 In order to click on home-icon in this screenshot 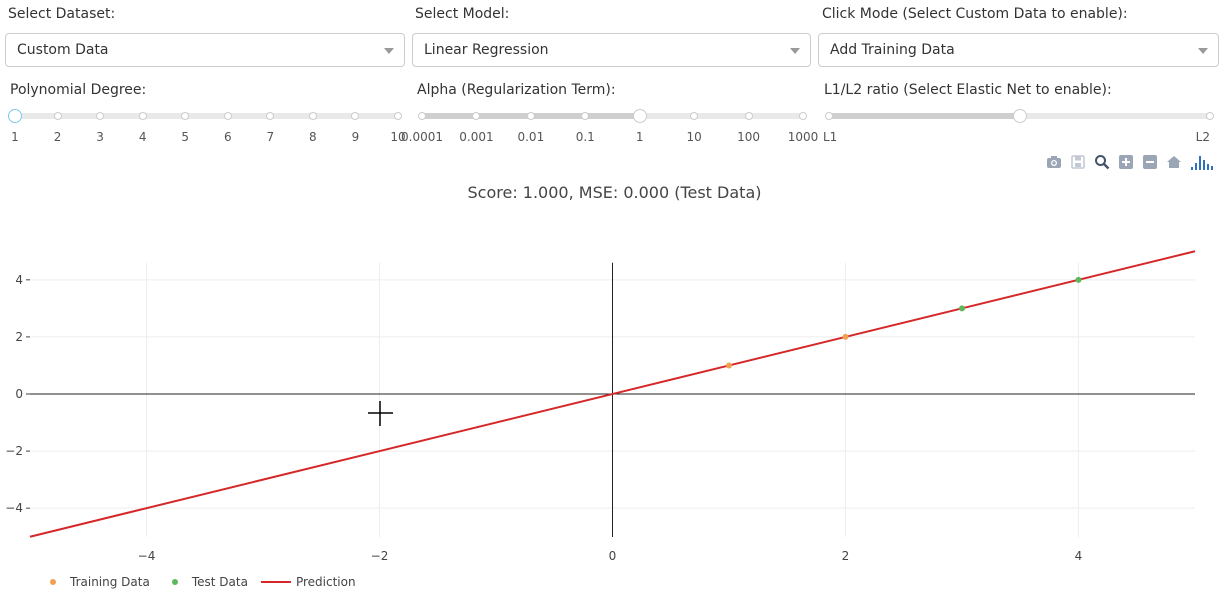, I will do `click(1174, 162)`.